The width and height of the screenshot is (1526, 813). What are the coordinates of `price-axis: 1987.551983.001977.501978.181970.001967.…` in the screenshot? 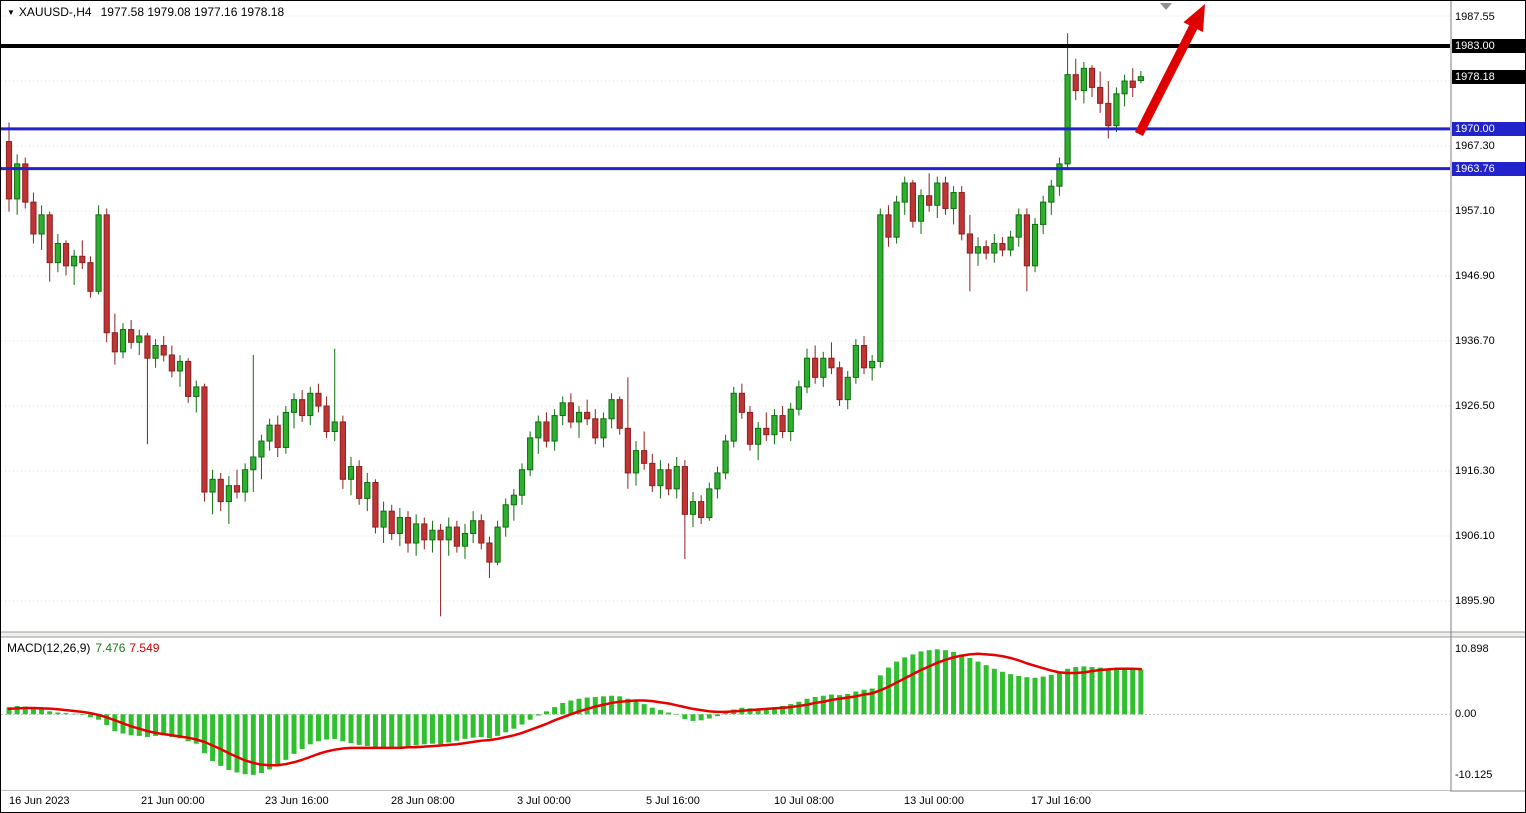 It's located at (1488, 396).